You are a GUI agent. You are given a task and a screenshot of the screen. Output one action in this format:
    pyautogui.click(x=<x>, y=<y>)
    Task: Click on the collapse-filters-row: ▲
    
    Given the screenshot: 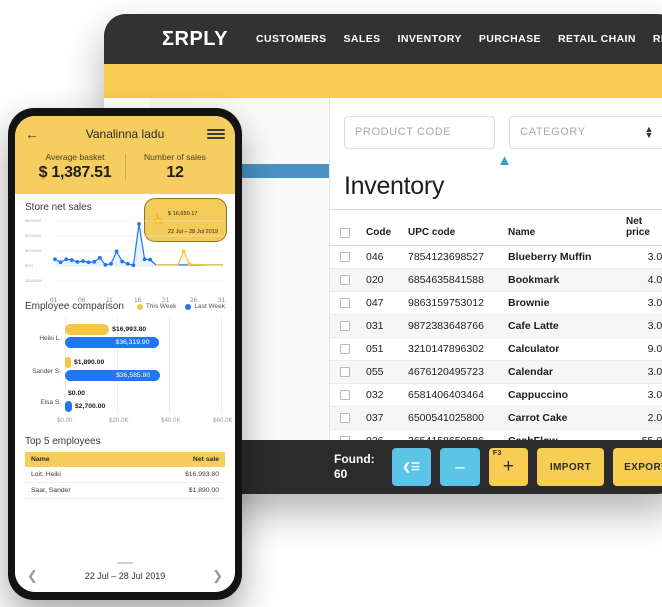 What is the action you would take?
    pyautogui.click(x=496, y=161)
    